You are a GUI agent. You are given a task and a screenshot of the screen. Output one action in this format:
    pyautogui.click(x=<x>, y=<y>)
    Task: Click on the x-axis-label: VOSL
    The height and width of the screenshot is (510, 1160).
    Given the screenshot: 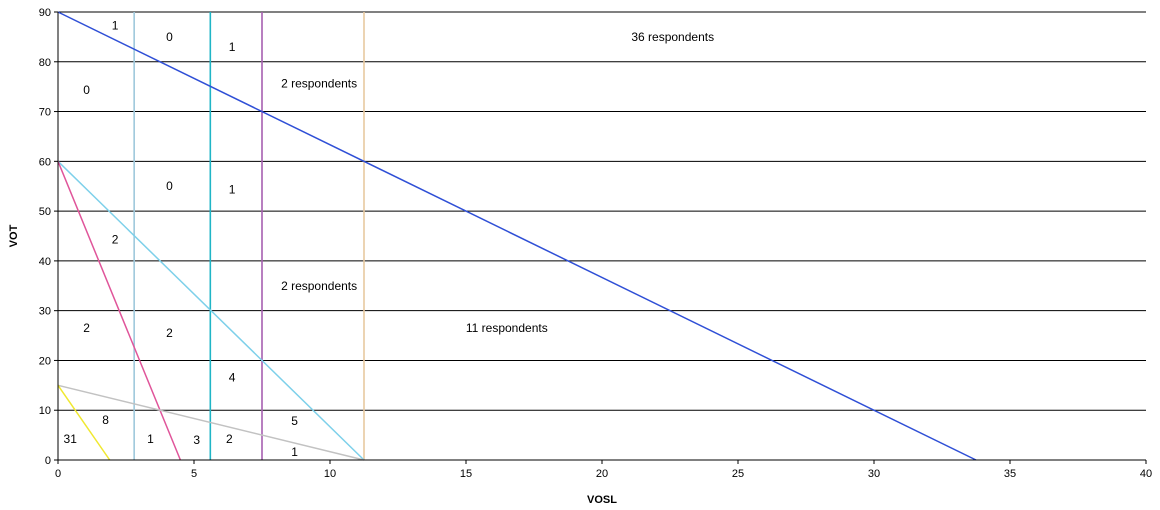 What is the action you would take?
    pyautogui.click(x=602, y=500)
    